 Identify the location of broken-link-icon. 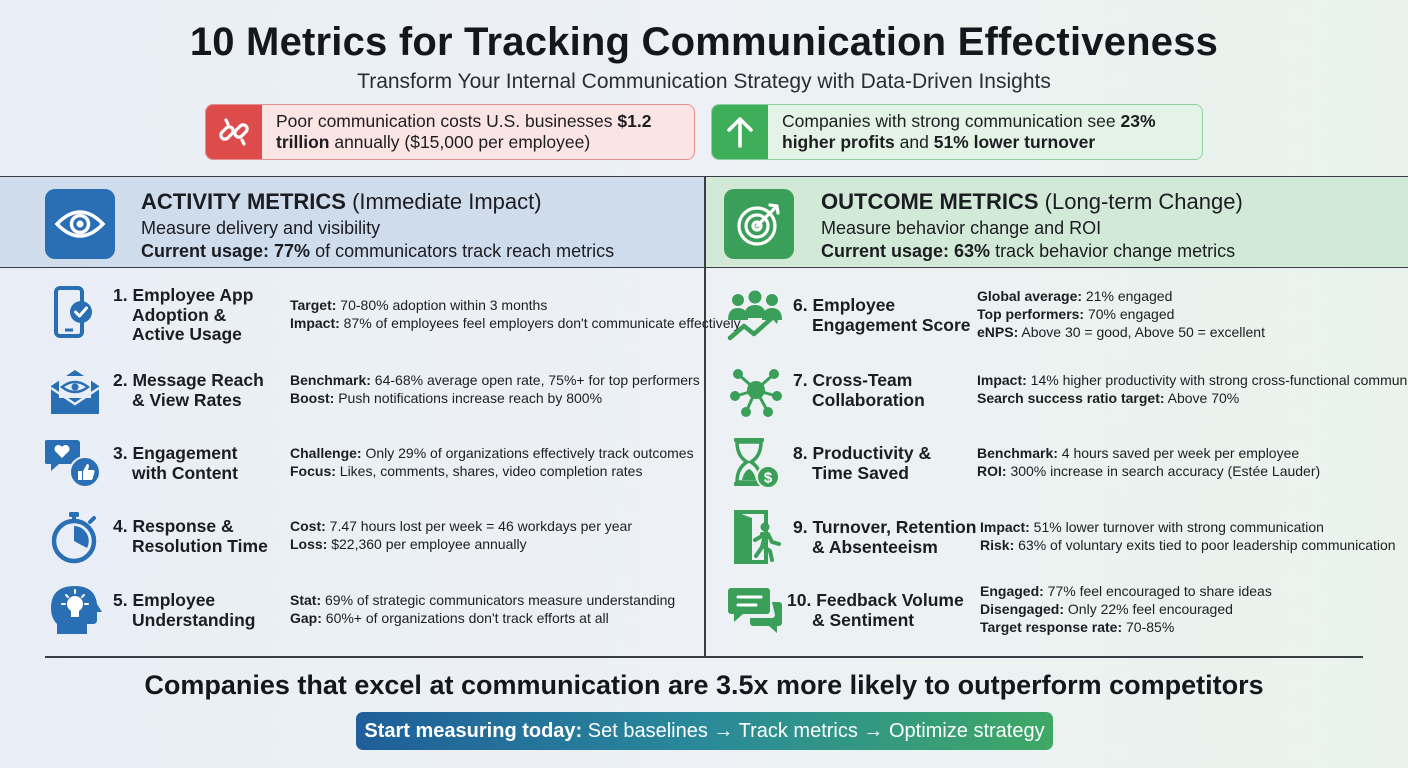
(234, 132).